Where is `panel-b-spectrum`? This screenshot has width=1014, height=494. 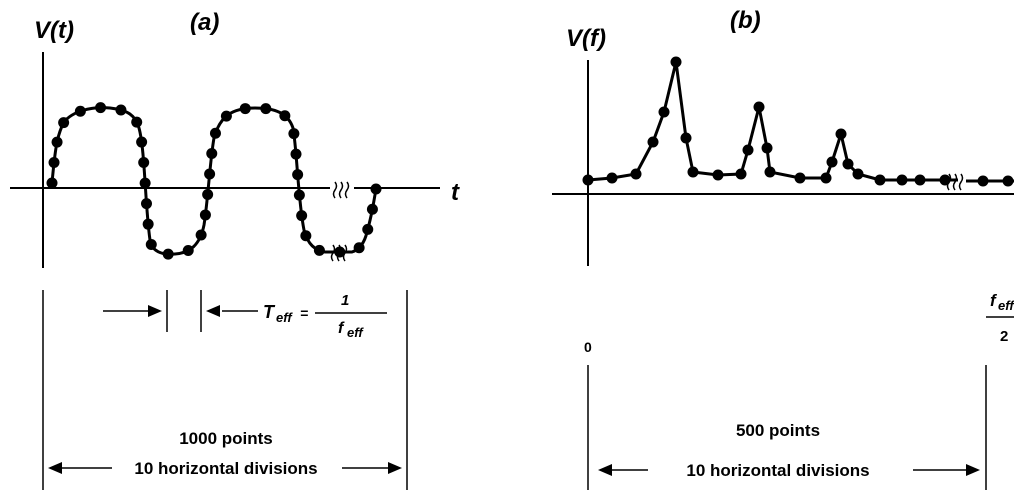 panel-b-spectrum is located at coordinates (772, 121).